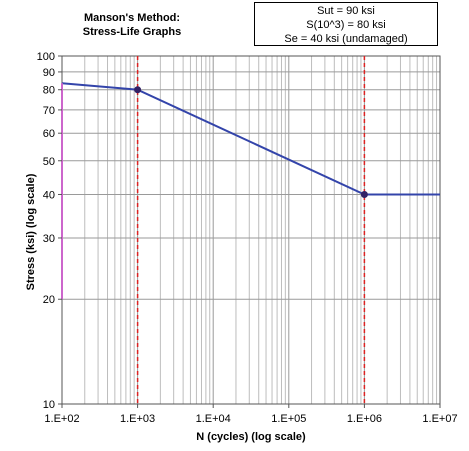 The height and width of the screenshot is (451, 469). Describe the element at coordinates (49, 73) in the screenshot. I see `y-tick-label: 90` at that location.